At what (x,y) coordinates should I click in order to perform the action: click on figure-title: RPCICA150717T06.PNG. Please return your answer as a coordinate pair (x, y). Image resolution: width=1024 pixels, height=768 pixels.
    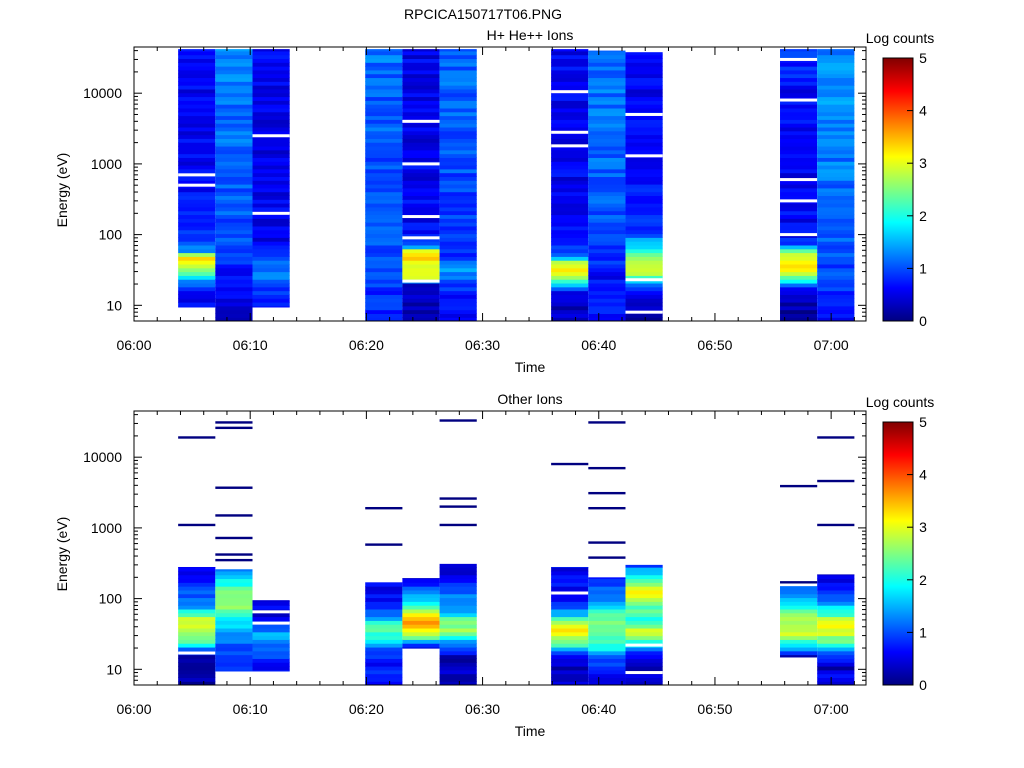
    Looking at the image, I should click on (483, 14).